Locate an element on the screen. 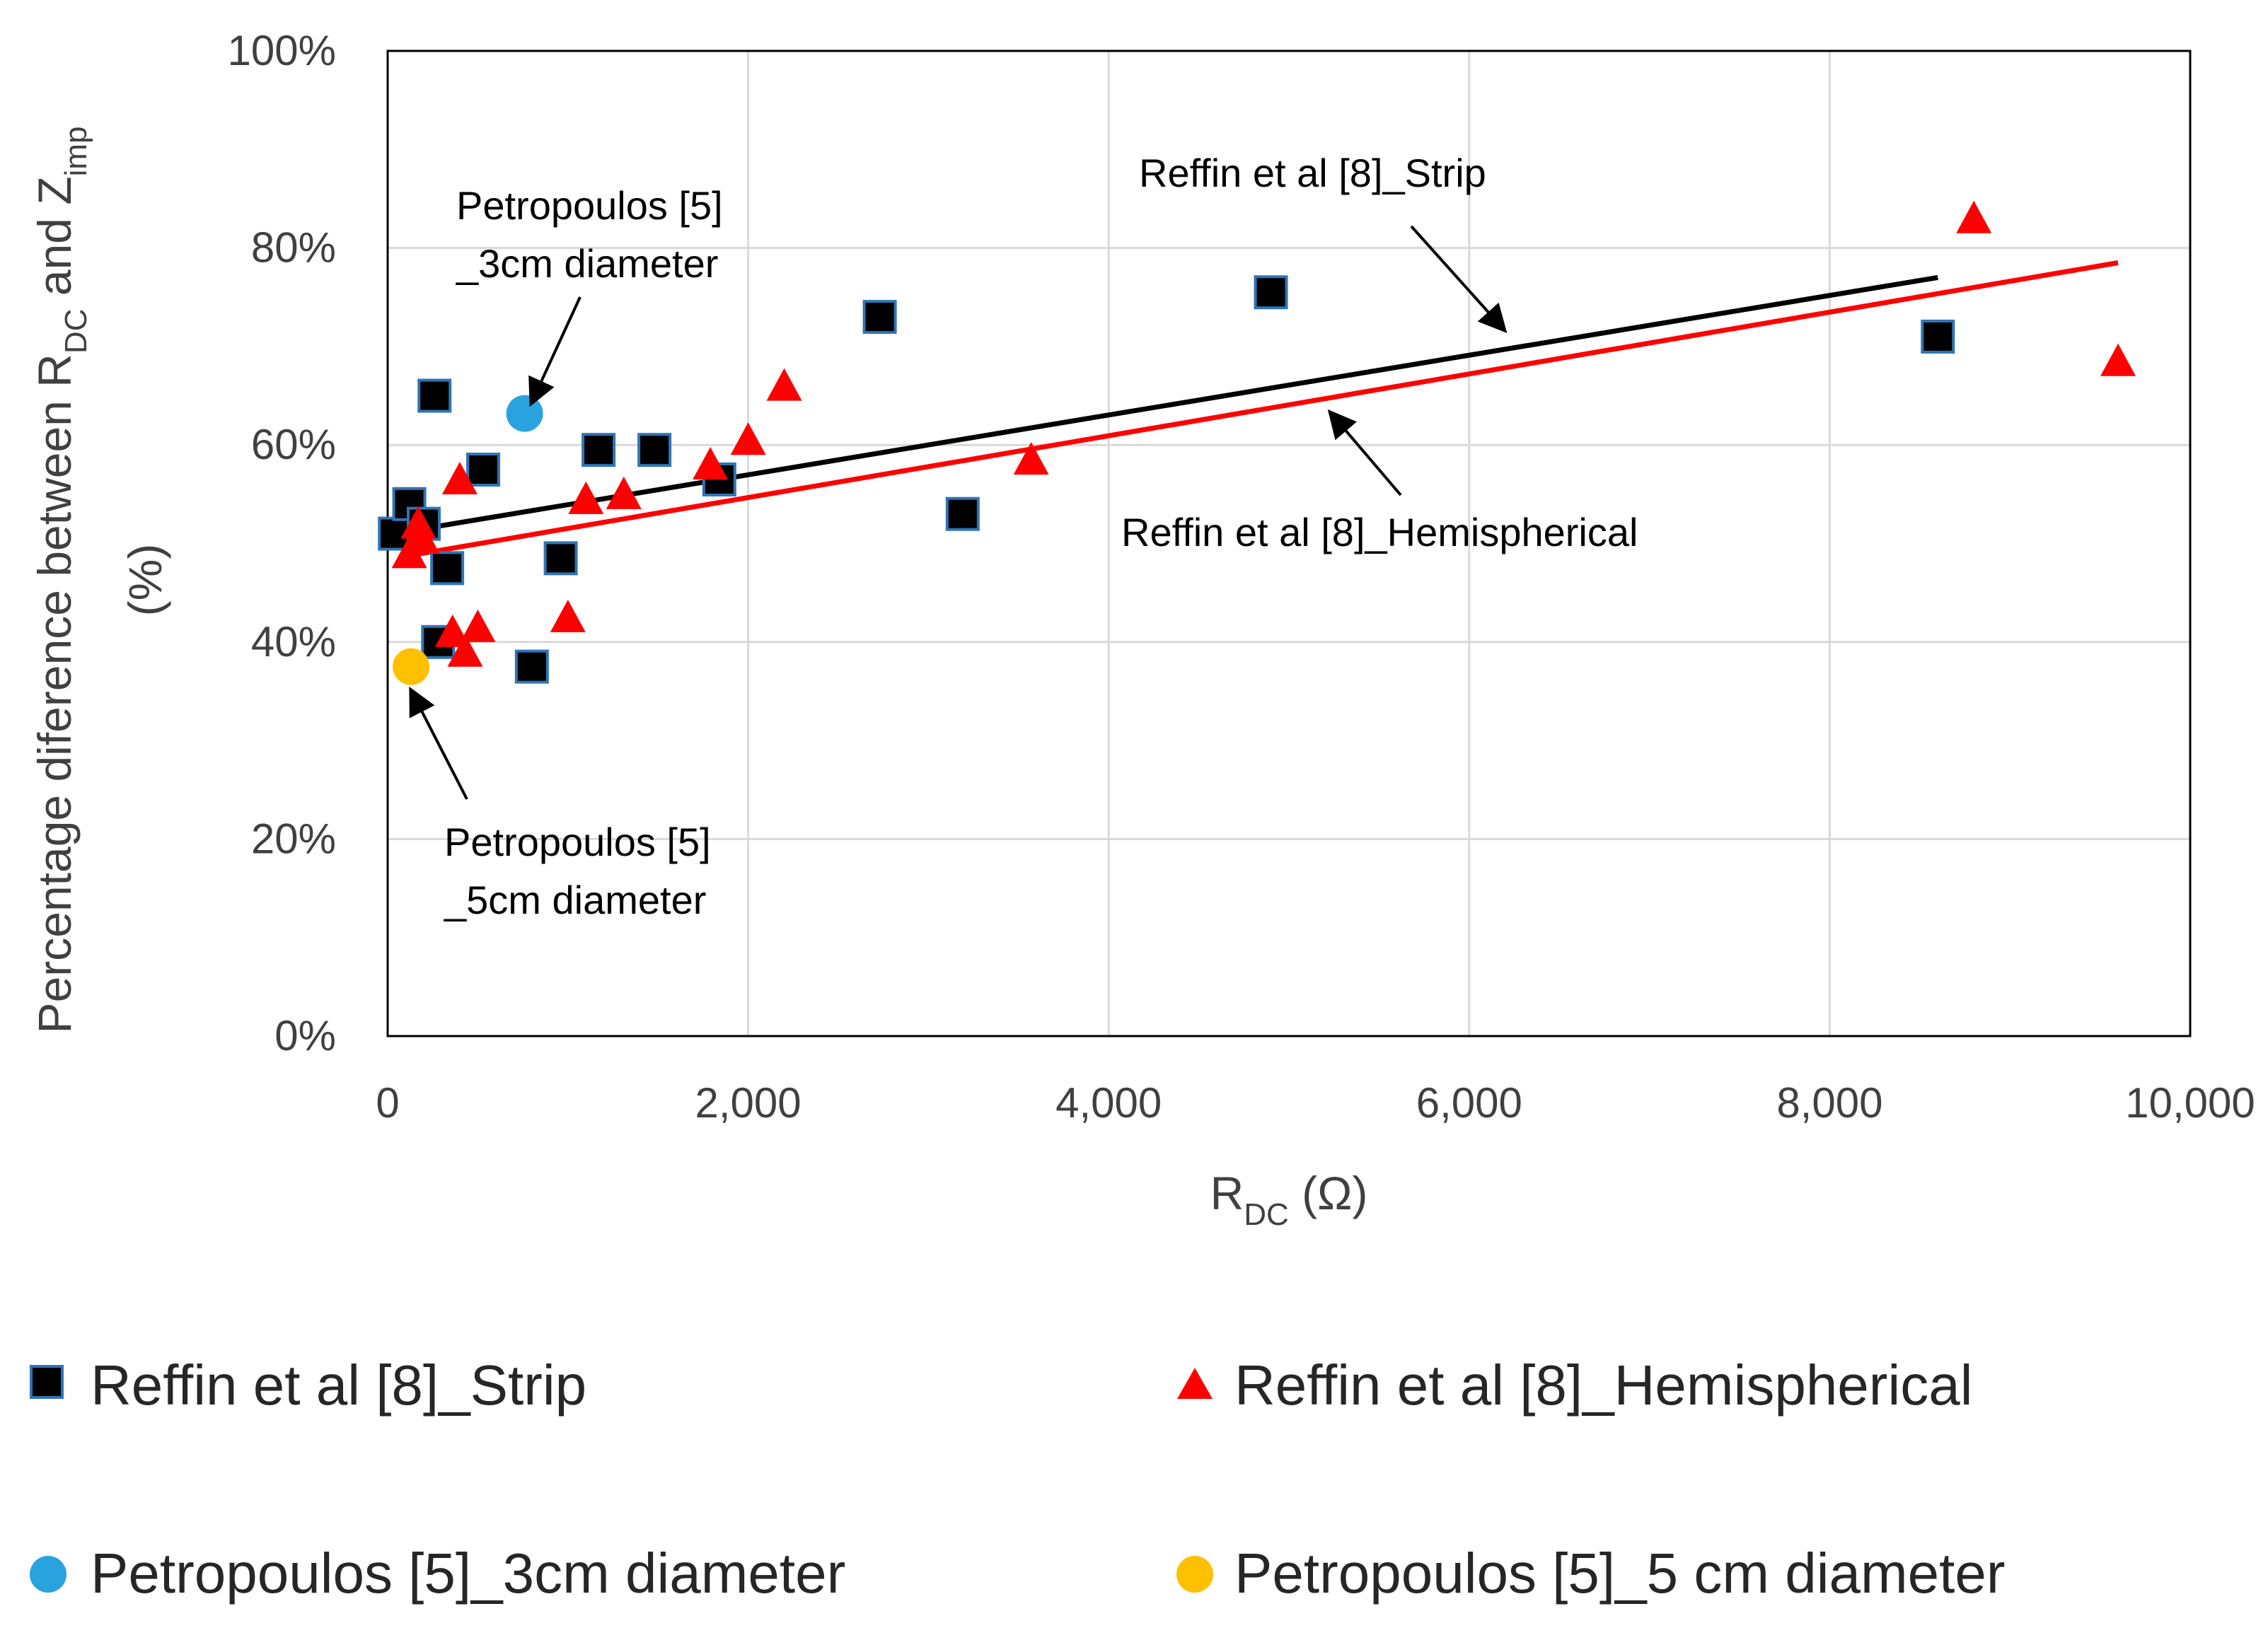  annotation-5cm-line1: Petropoulos [5] is located at coordinates (577, 842).